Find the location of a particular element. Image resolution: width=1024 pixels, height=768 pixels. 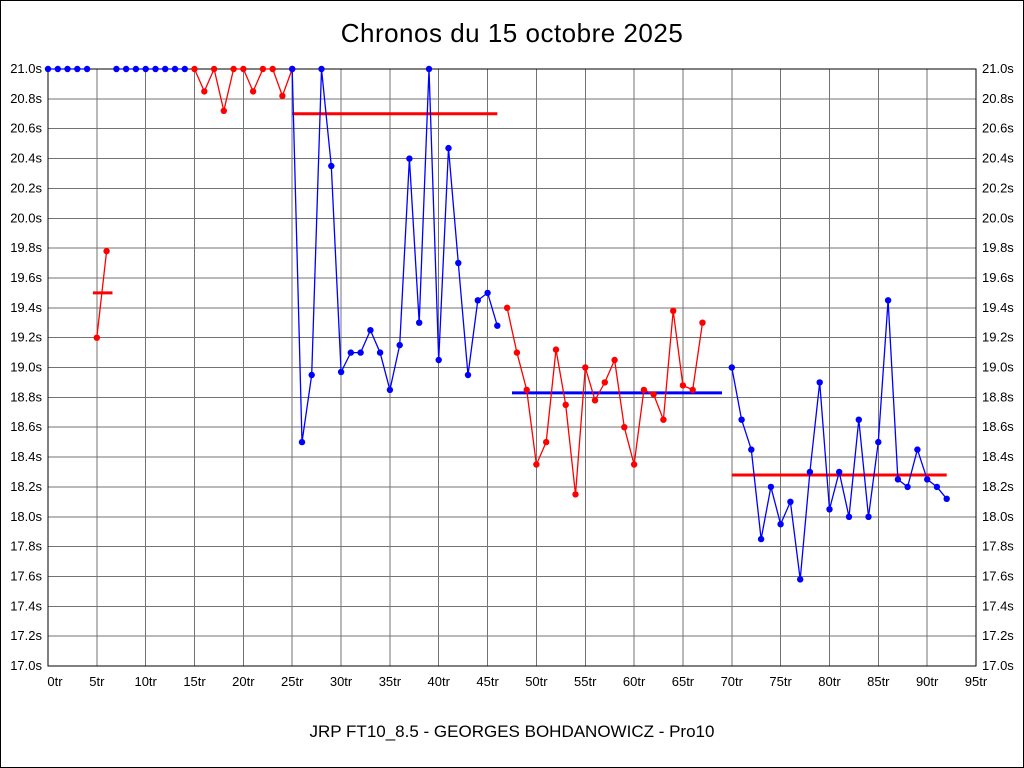

x-tick-label: 30tr is located at coordinates (341, 681).